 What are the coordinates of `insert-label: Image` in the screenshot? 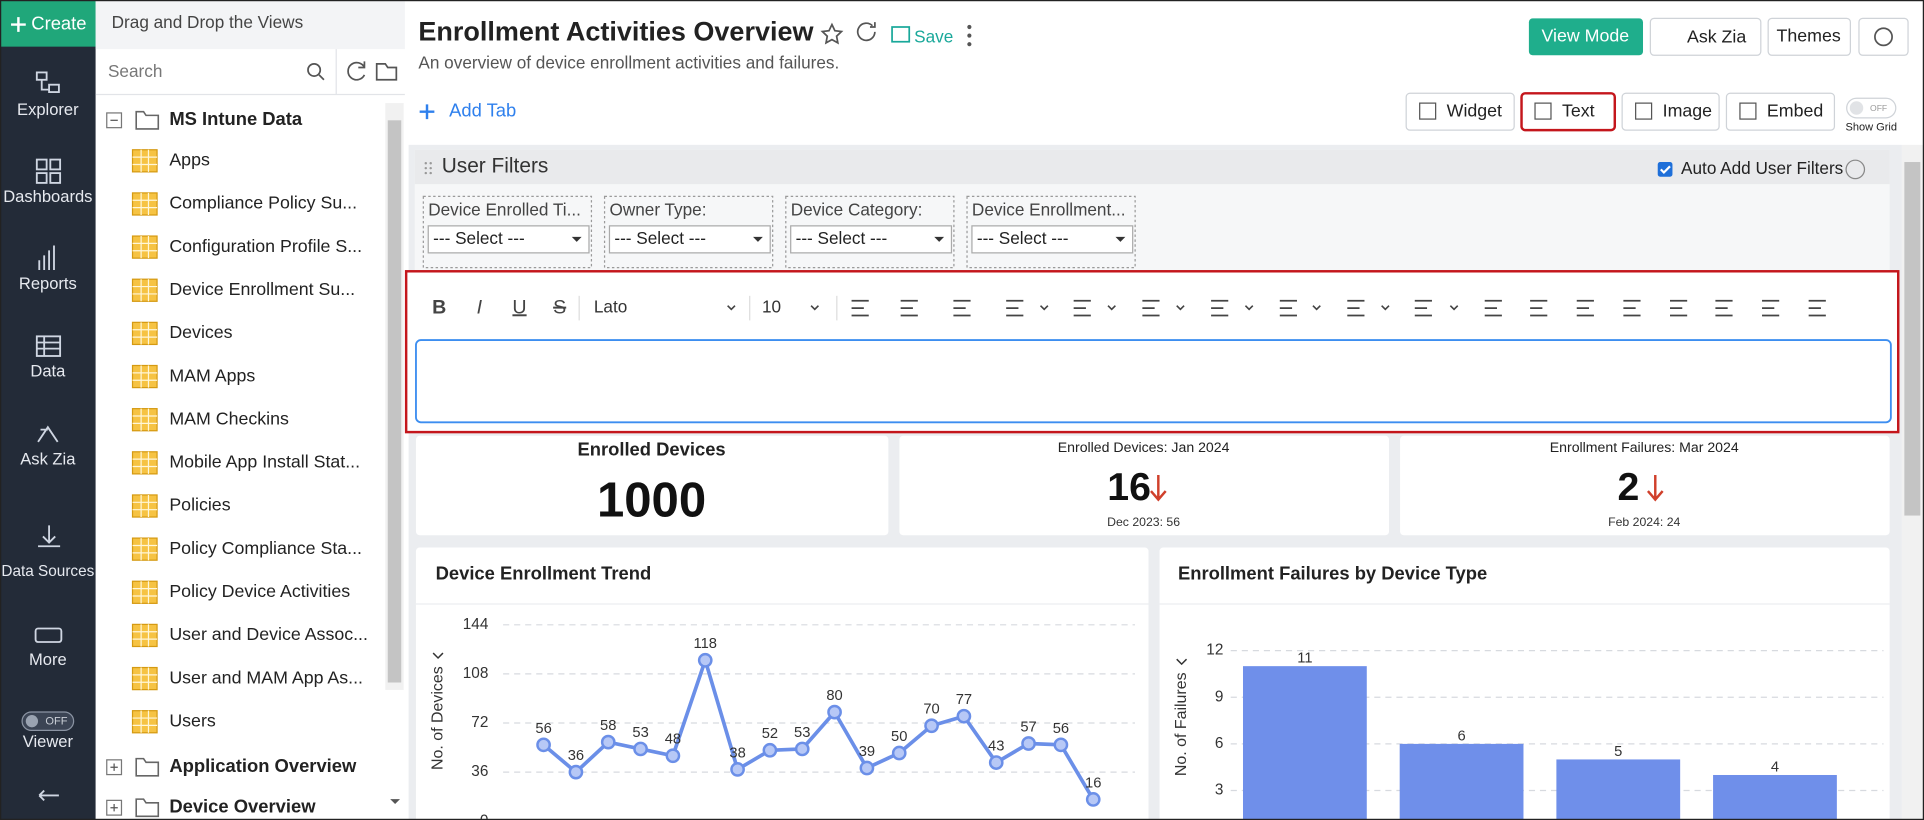 It's located at (1688, 110).